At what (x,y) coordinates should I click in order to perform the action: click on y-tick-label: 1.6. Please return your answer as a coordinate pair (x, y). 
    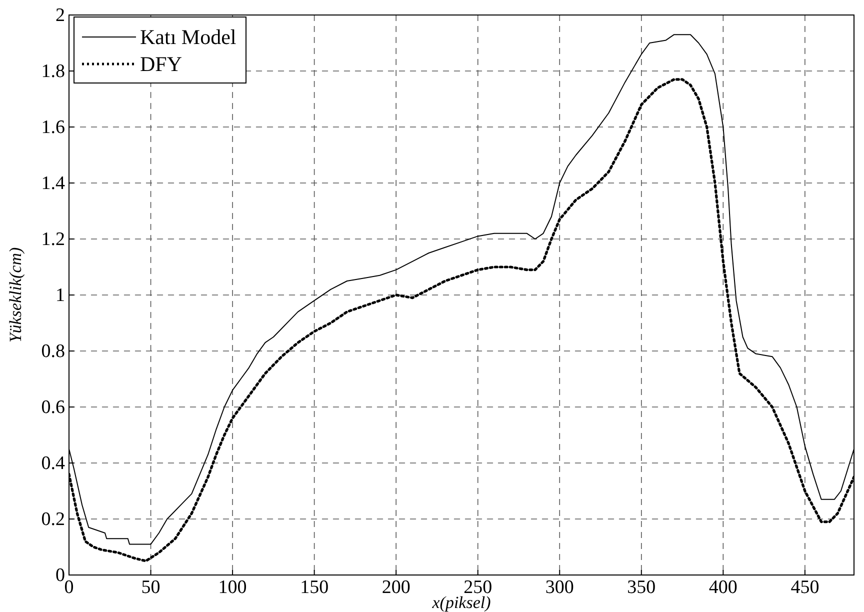
    Looking at the image, I should click on (53, 127).